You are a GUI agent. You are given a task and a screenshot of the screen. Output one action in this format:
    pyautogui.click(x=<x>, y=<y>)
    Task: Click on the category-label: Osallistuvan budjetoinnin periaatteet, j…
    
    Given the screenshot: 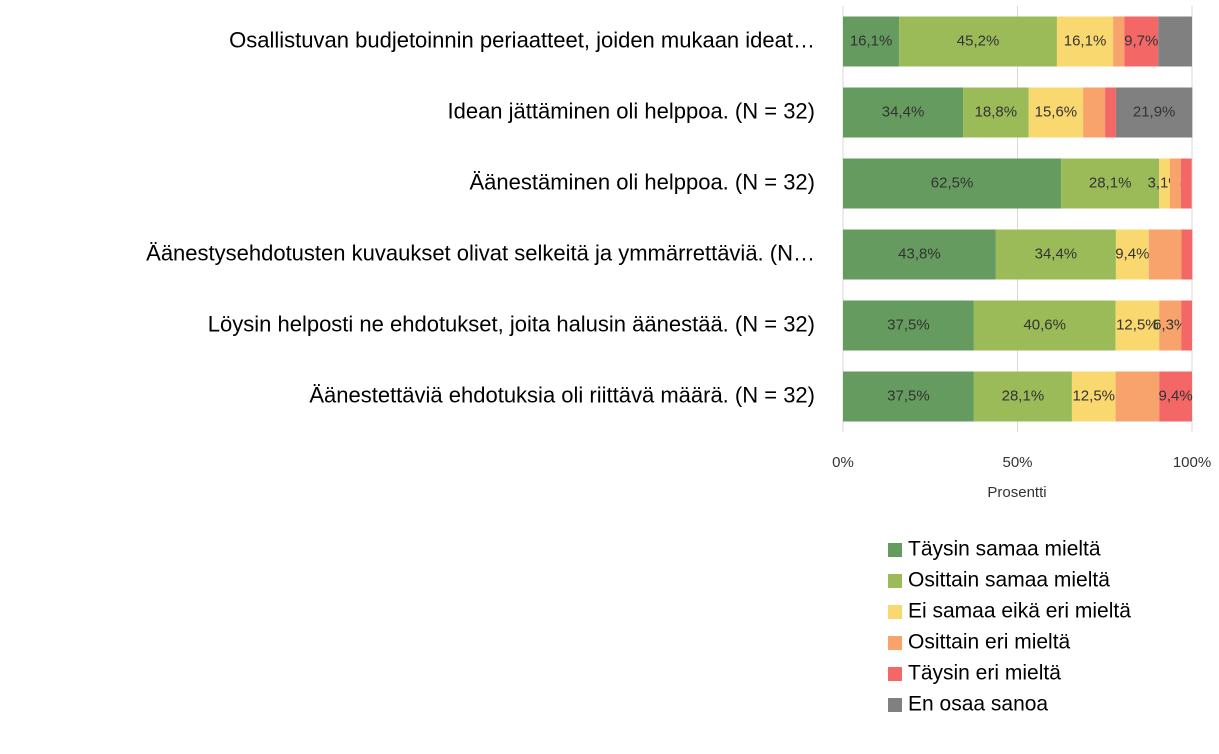 What is the action you would take?
    pyautogui.click(x=522, y=39)
    